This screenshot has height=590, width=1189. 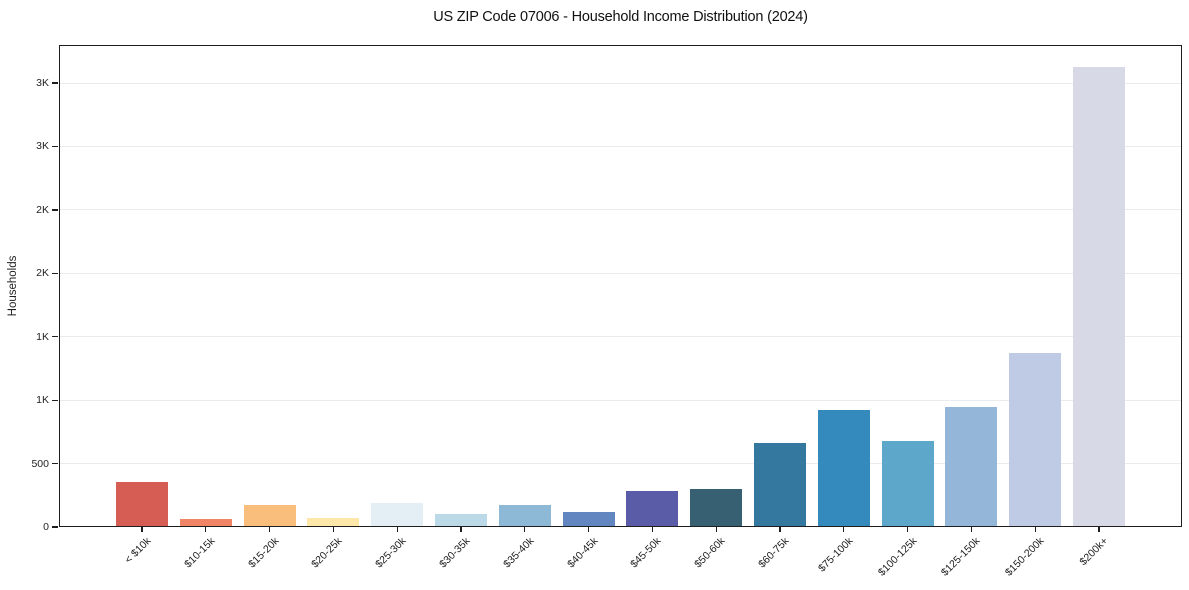 I want to click on x-tick-label: $25-30k, so click(x=391, y=553).